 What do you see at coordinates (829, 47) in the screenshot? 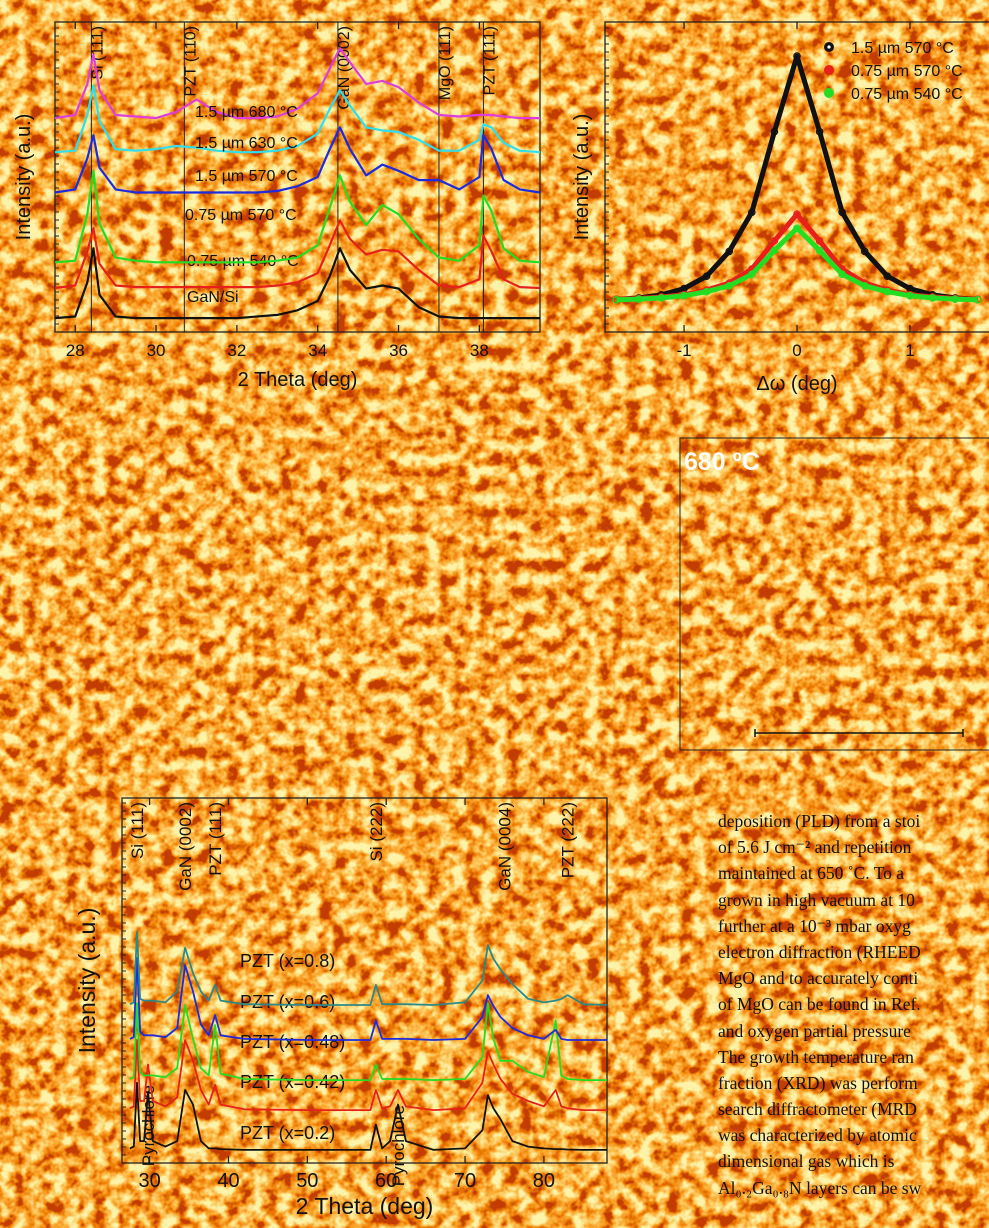
I see `legend-marker-hole` at bounding box center [829, 47].